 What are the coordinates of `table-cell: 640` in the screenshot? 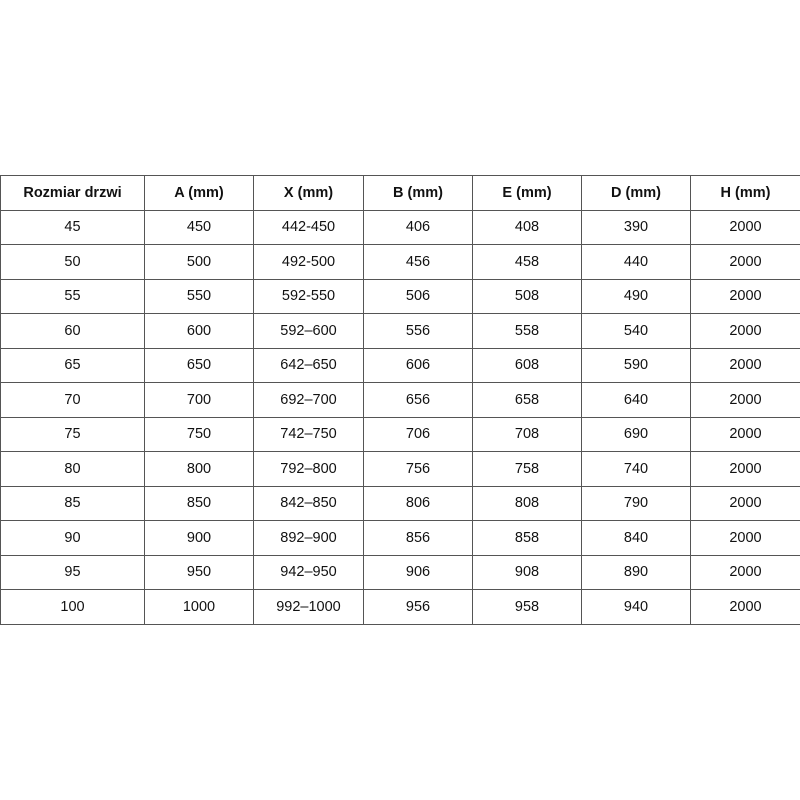 It's located at (636, 400).